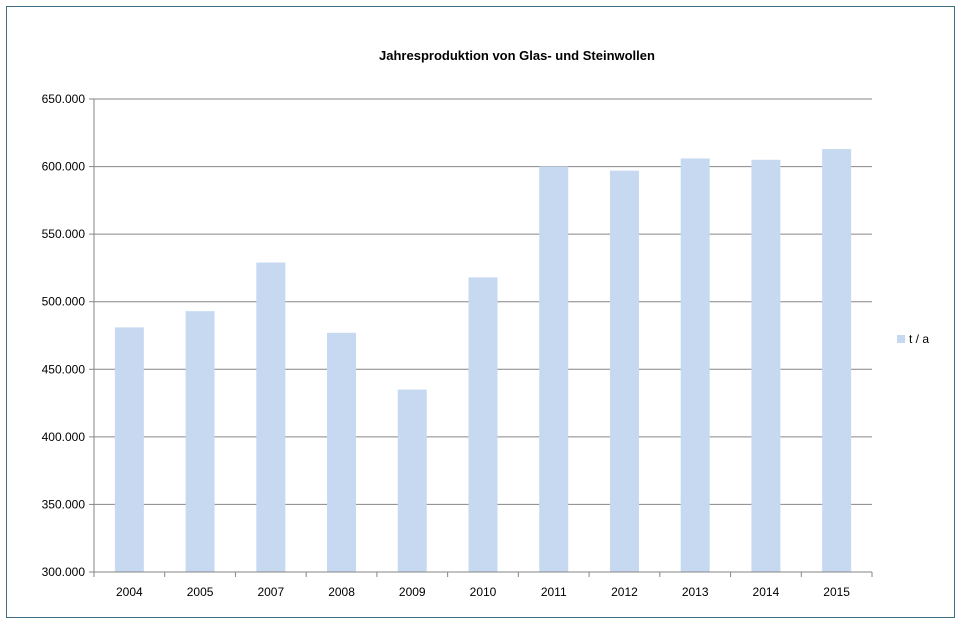 Image resolution: width=963 pixels, height=626 pixels. I want to click on legend: t / a, so click(913, 339).